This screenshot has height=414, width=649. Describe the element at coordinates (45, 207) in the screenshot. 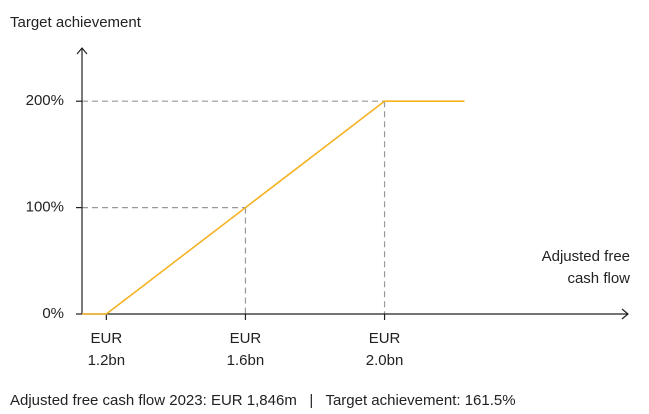

I see `y-tick-label: 100%` at that location.